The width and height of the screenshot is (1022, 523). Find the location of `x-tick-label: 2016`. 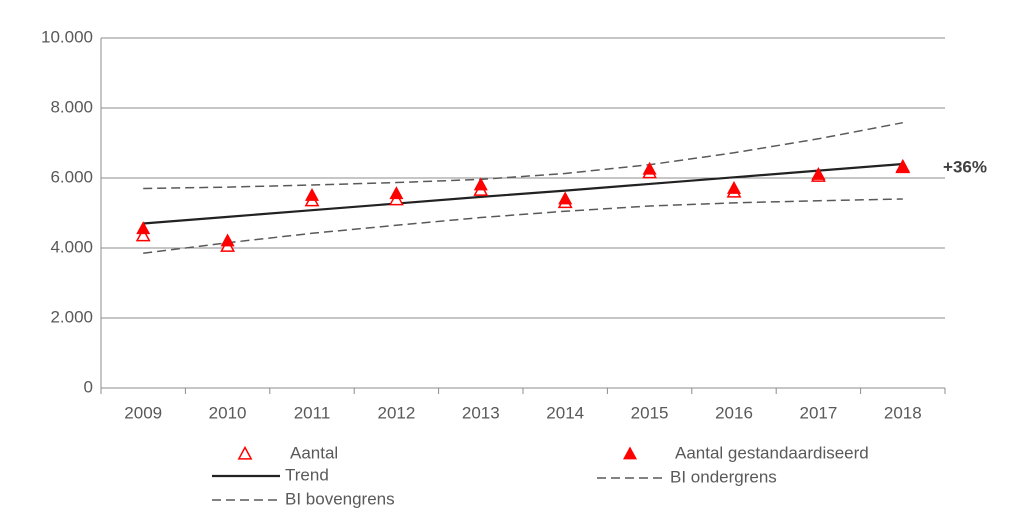

x-tick-label: 2016 is located at coordinates (734, 412).